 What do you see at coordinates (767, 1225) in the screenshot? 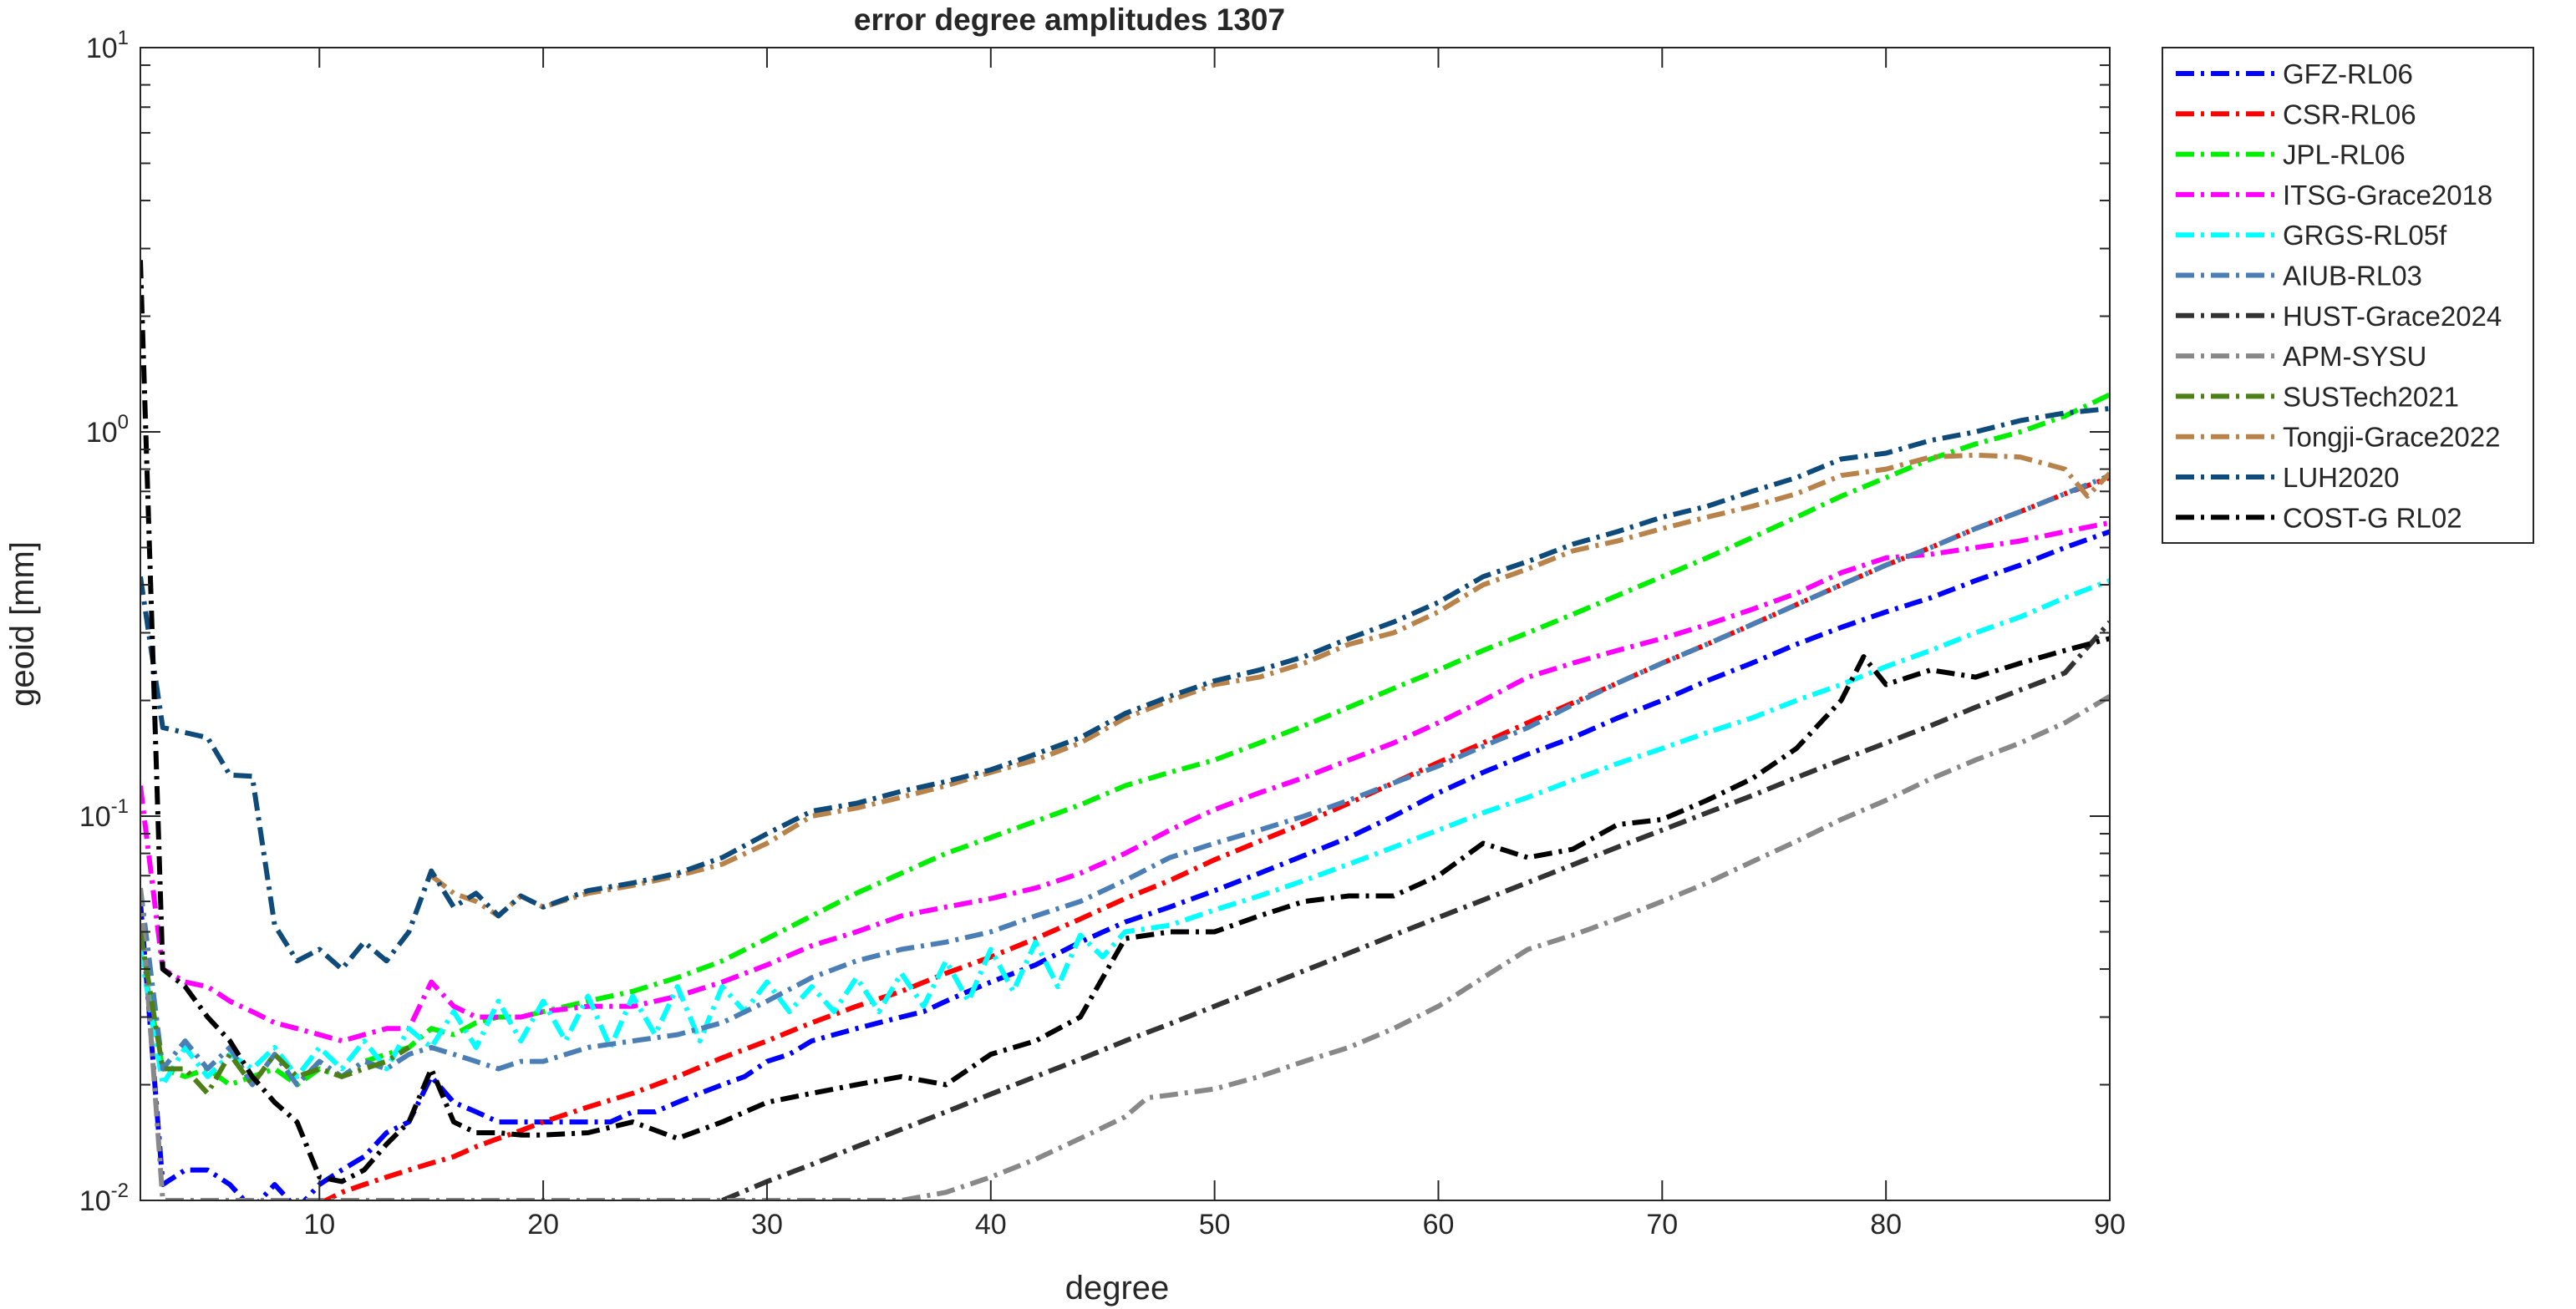
I see `x-tick-label: 30` at bounding box center [767, 1225].